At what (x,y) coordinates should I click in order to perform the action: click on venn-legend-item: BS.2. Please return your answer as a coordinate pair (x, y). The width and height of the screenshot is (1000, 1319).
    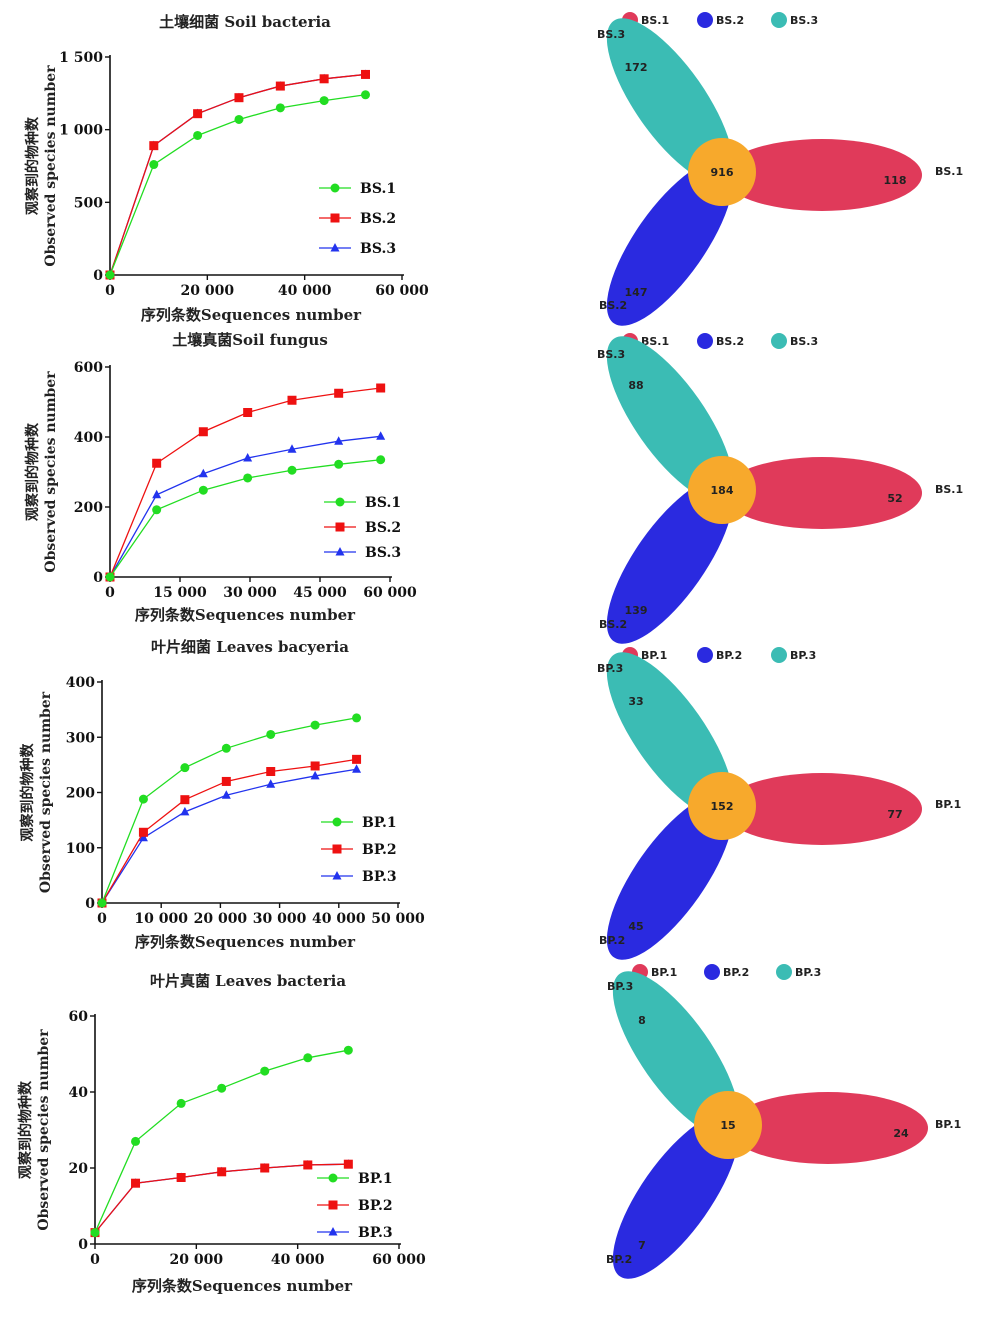
    Looking at the image, I should click on (720, 341).